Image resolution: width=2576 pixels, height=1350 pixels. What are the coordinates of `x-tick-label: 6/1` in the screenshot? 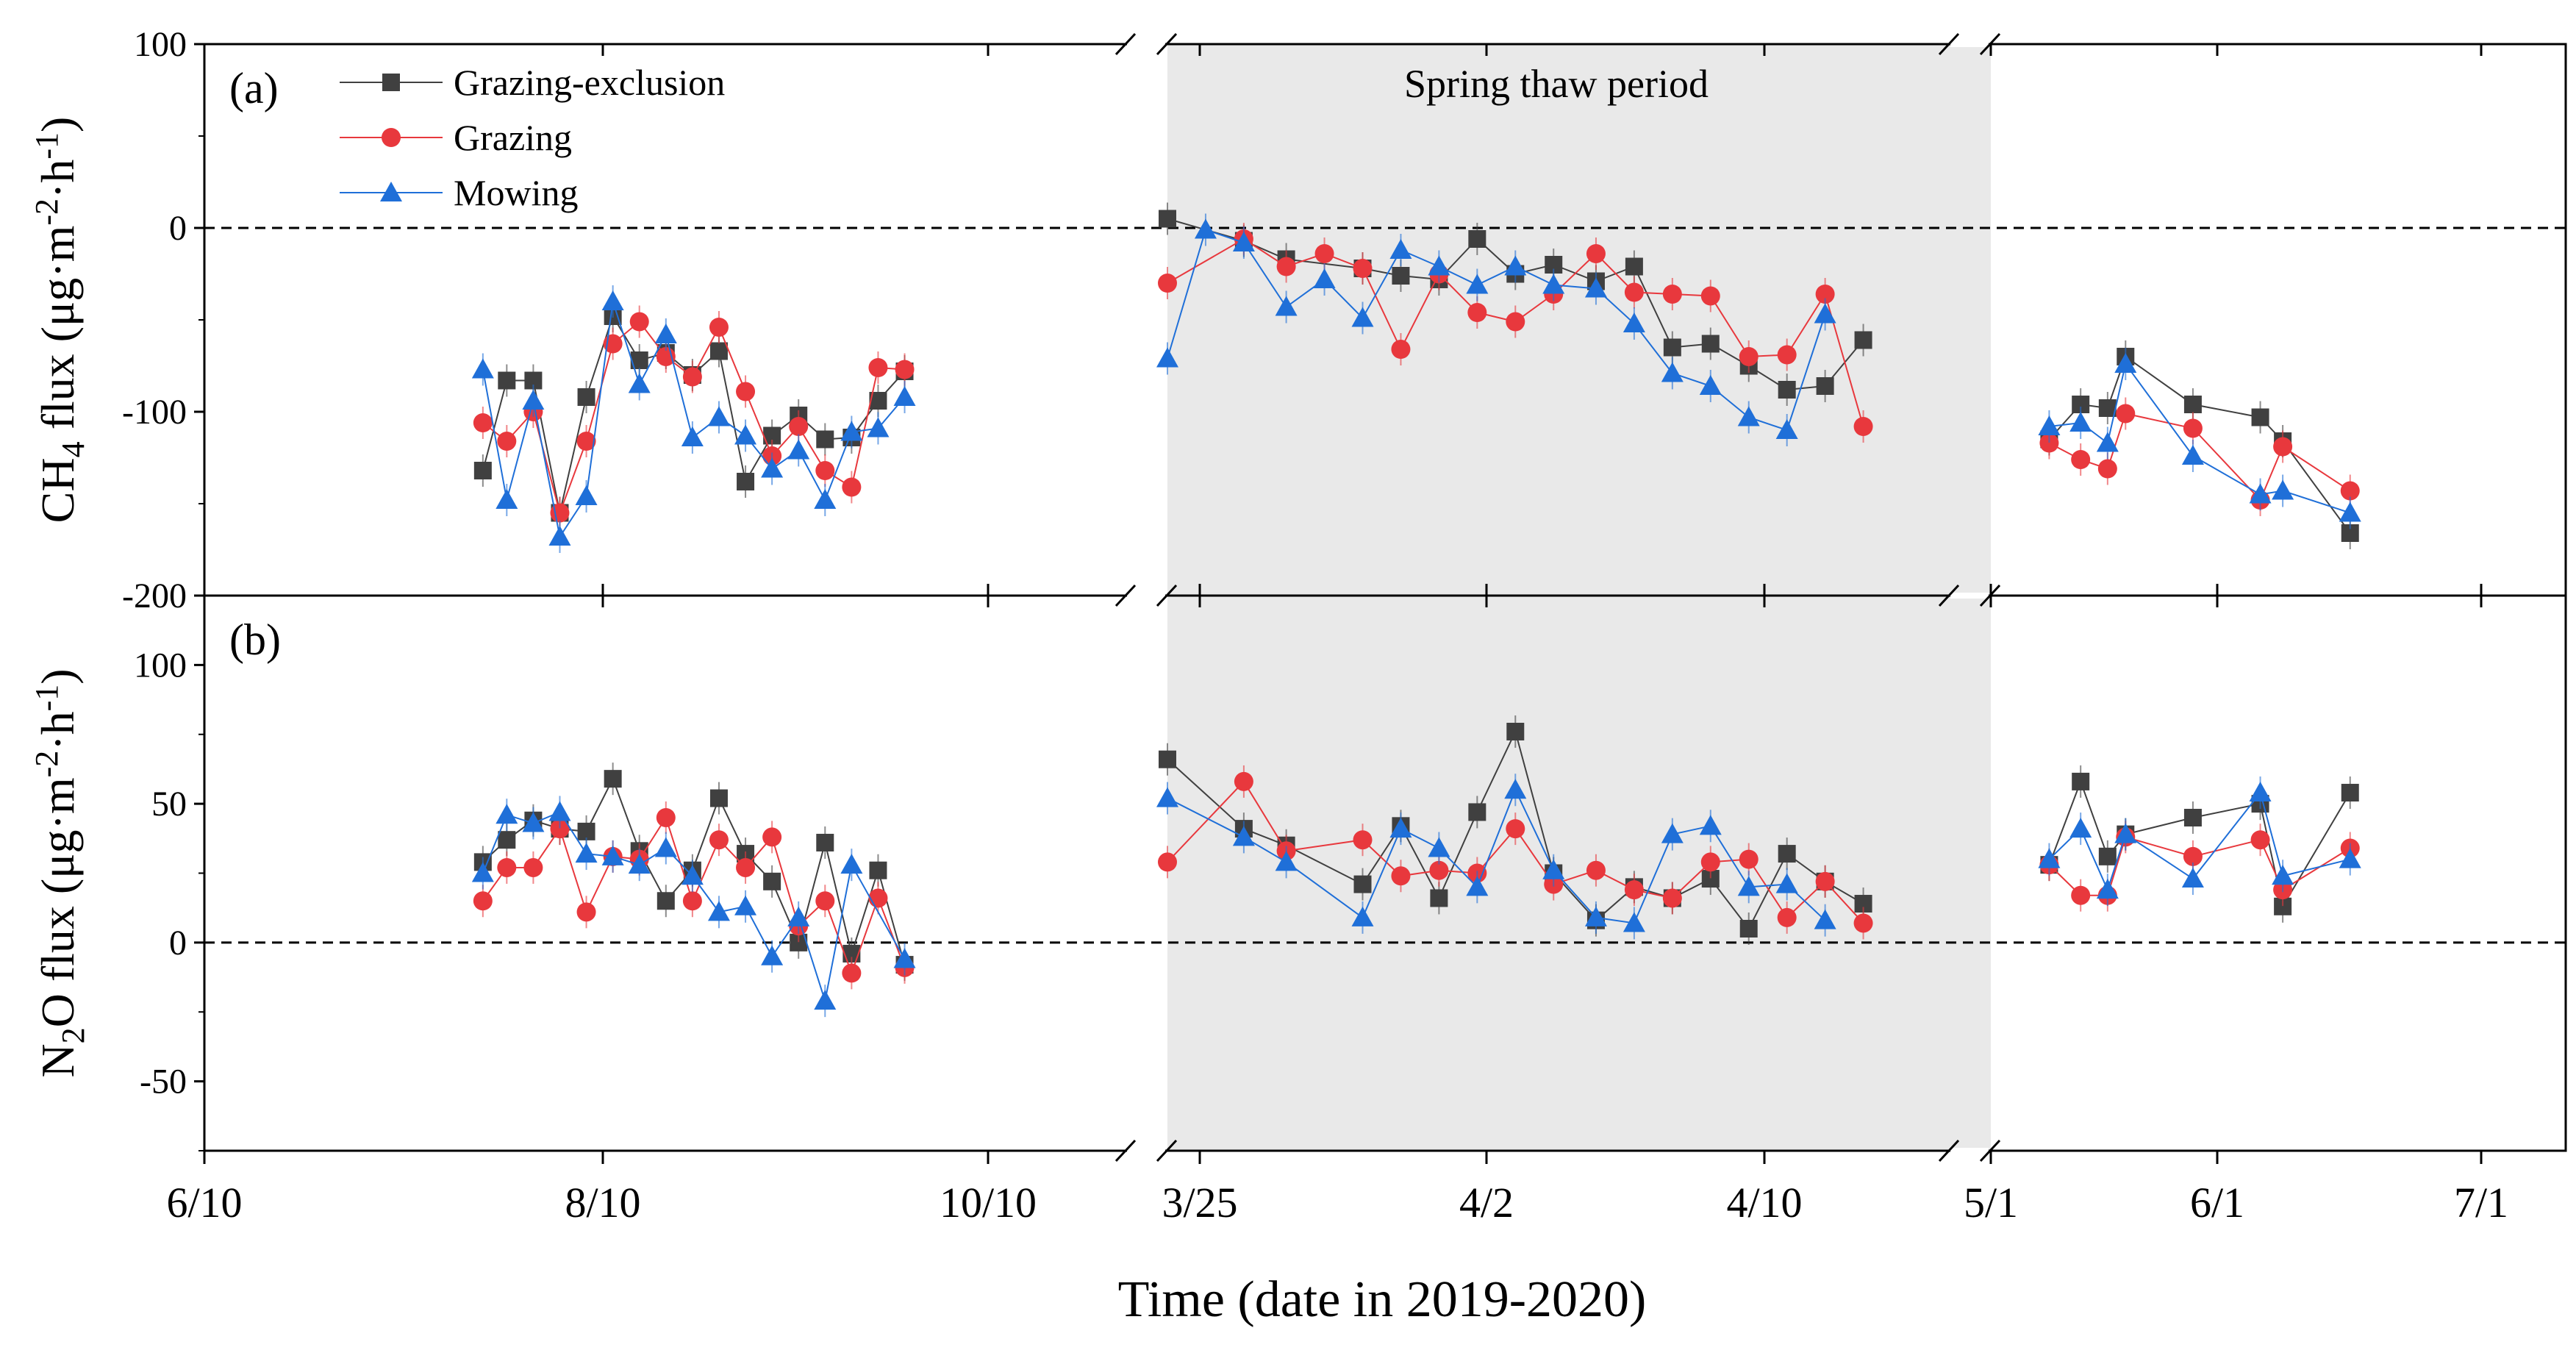 It's located at (2217, 1203).